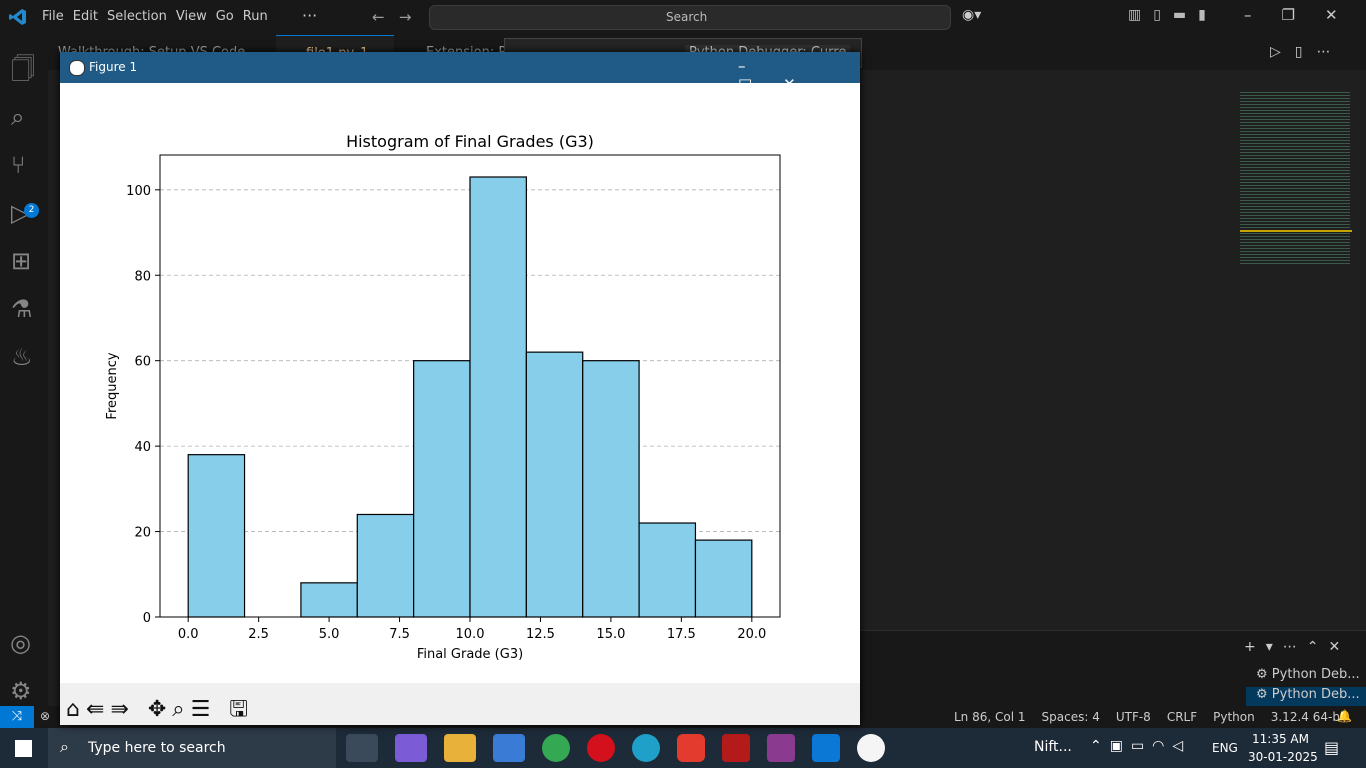  Describe the element at coordinates (399, 634) in the screenshot. I see `x-tick-label: 7.5` at that location.